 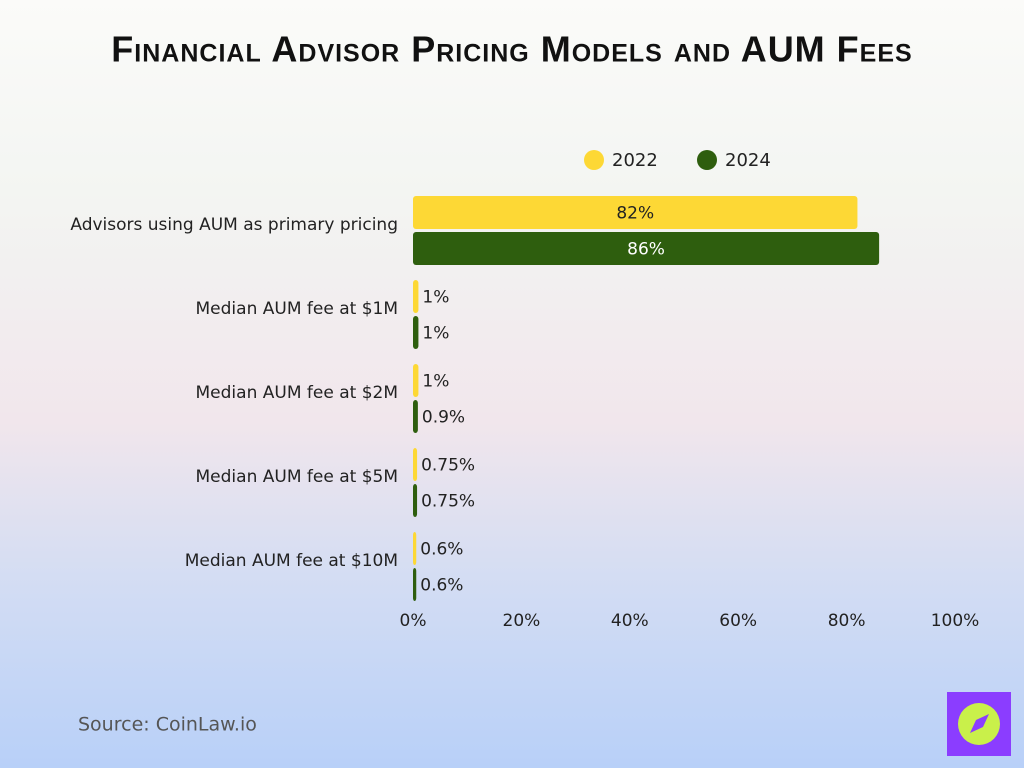 I want to click on y-tick-label: Median AUM fee at $2M, so click(x=297, y=393).